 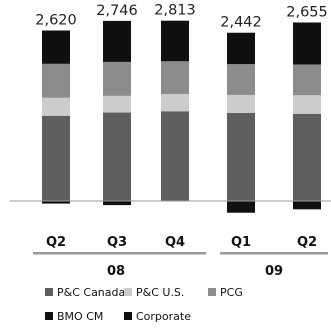 What do you see at coordinates (80, 316) in the screenshot?
I see `legend-label: BMO CM` at bounding box center [80, 316].